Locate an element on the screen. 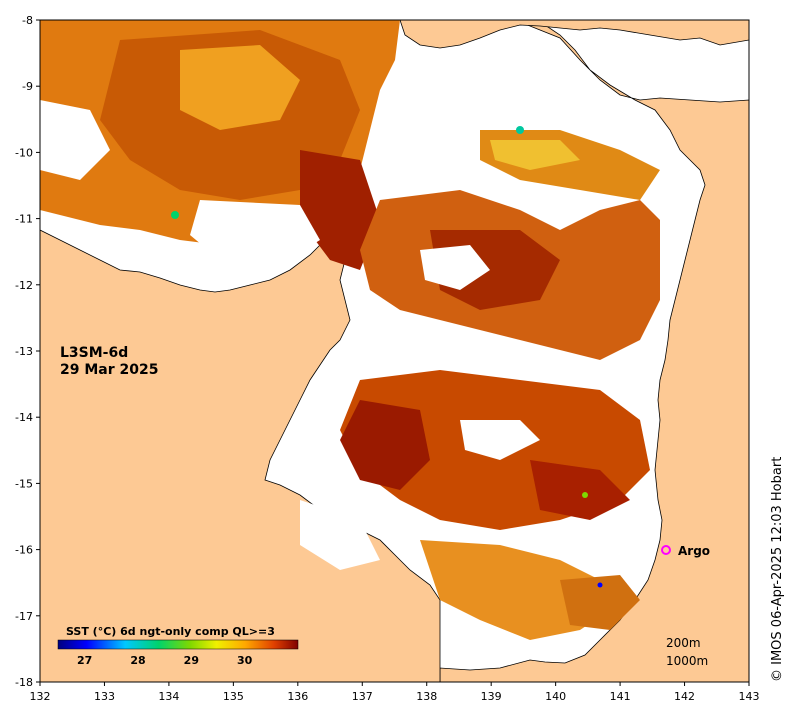 Image resolution: width=792 pixels, height=716 pixels. lat-tick-label: -13 is located at coordinates (24, 351).